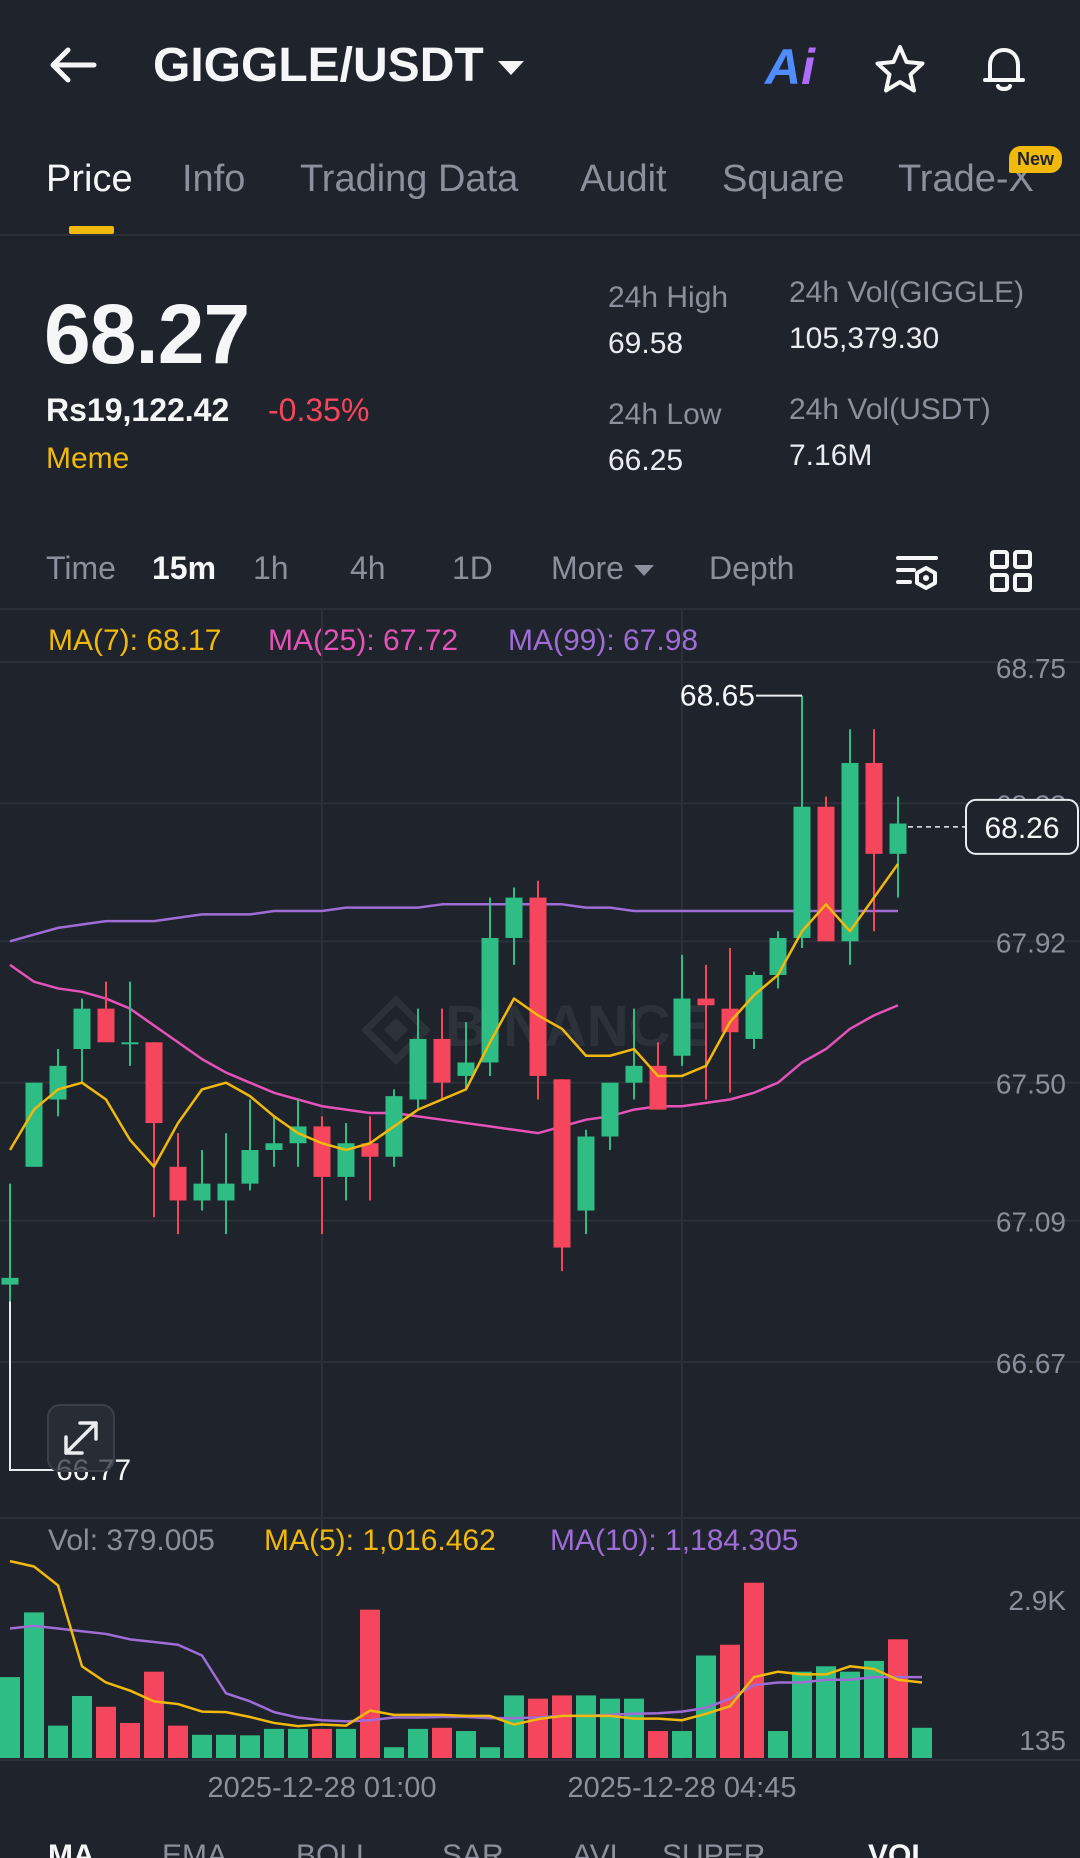 This screenshot has height=1858, width=1080. Describe the element at coordinates (409, 179) in the screenshot. I see `tab-trading-data: Trading Data` at that location.